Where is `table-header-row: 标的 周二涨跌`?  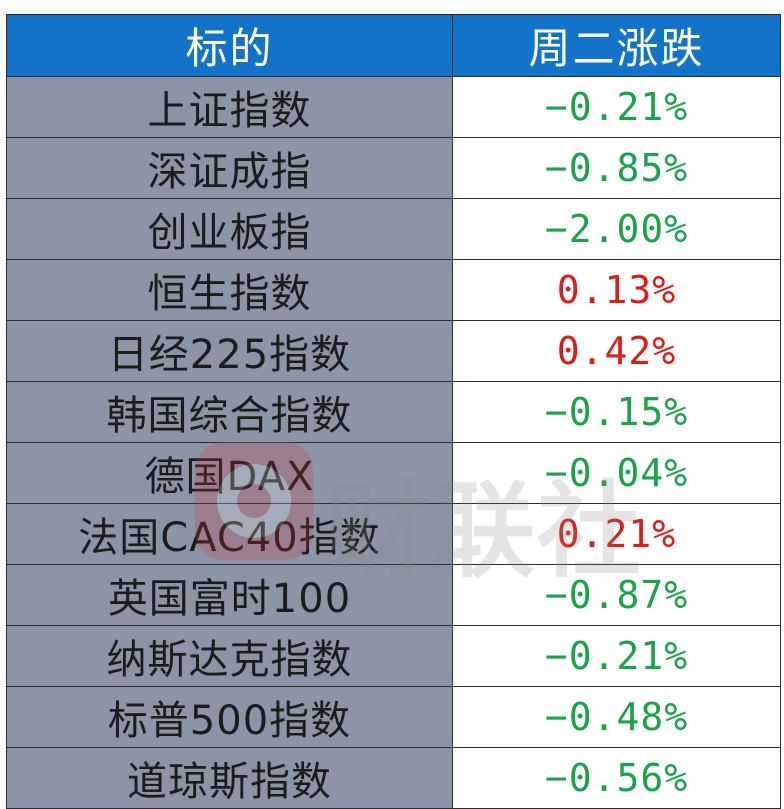 table-header-row: 标的 周二涨跌 is located at coordinates (393, 45).